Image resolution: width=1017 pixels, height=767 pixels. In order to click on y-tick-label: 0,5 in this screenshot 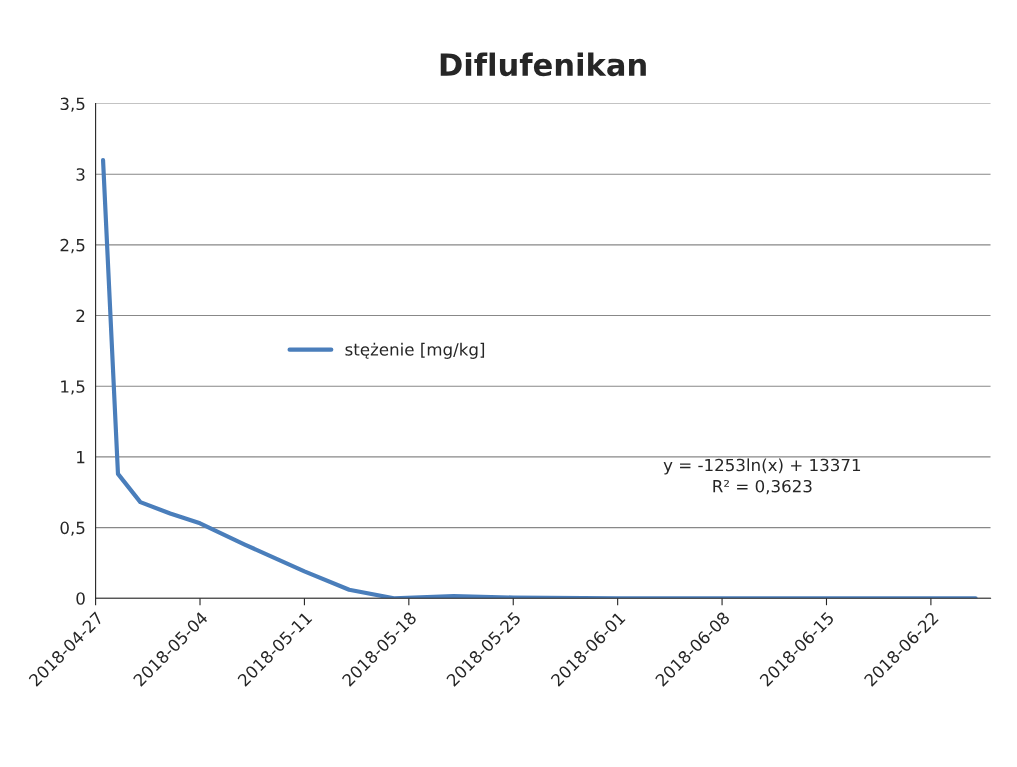, I will do `click(72, 528)`.